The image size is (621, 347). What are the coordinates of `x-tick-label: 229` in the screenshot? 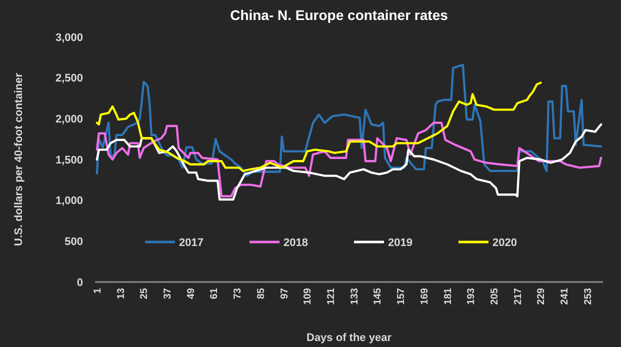 It's located at (542, 296).